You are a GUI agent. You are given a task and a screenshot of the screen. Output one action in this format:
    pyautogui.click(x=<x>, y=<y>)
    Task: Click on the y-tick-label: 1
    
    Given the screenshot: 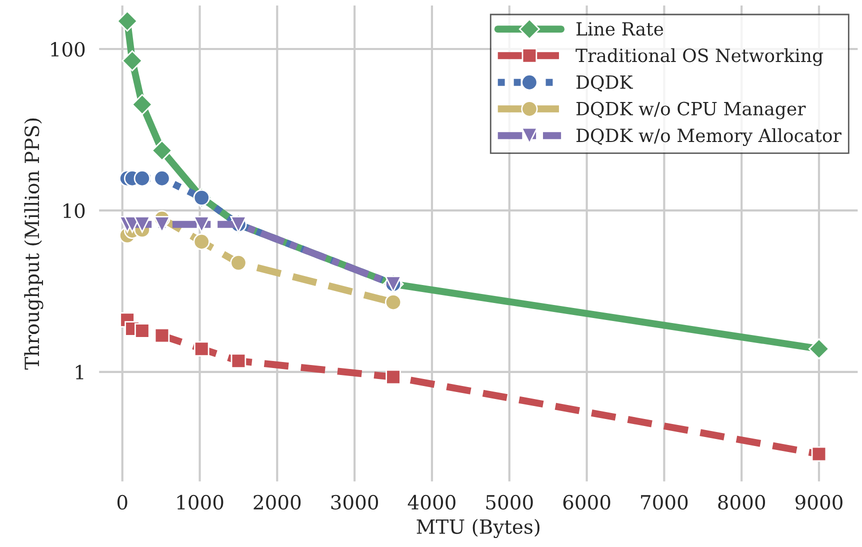 What is the action you would take?
    pyautogui.click(x=80, y=372)
    